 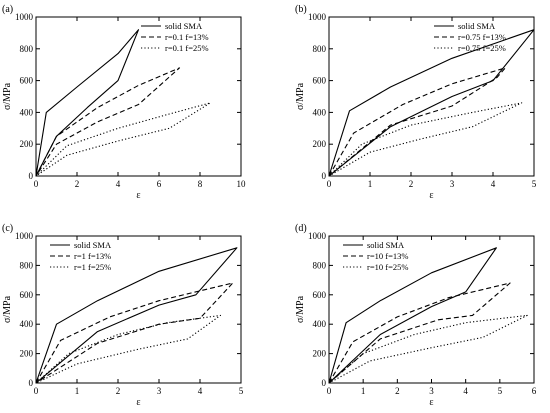 What do you see at coordinates (200, 184) in the screenshot?
I see `x-tick-label: 8` at bounding box center [200, 184].